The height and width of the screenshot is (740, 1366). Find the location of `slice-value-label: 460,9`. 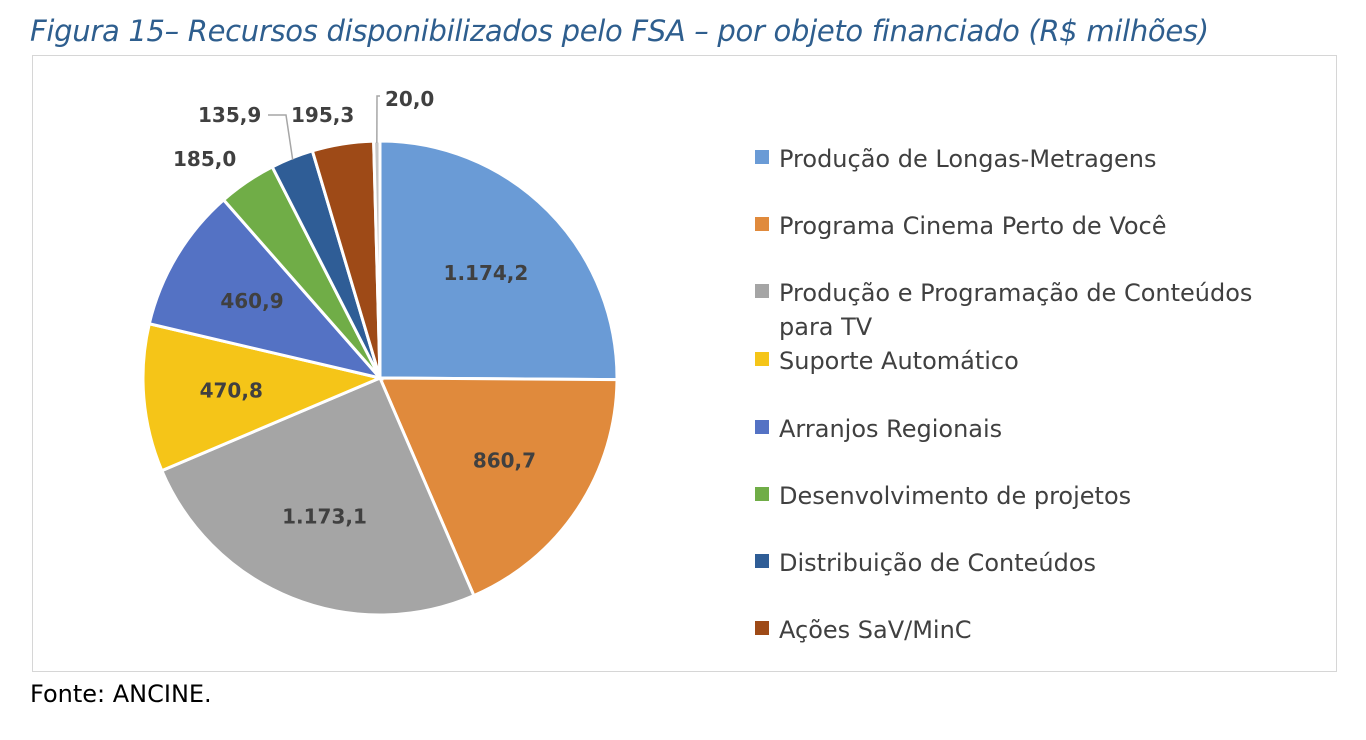

slice-value-label: 460,9 is located at coordinates (251, 301).